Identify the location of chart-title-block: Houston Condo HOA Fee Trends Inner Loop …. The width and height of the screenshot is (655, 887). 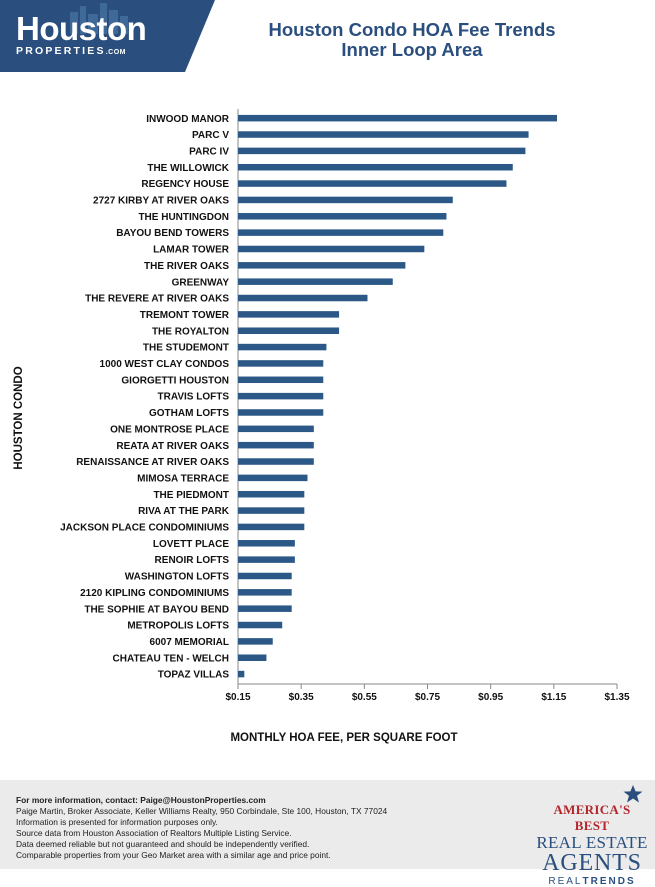
(412, 40).